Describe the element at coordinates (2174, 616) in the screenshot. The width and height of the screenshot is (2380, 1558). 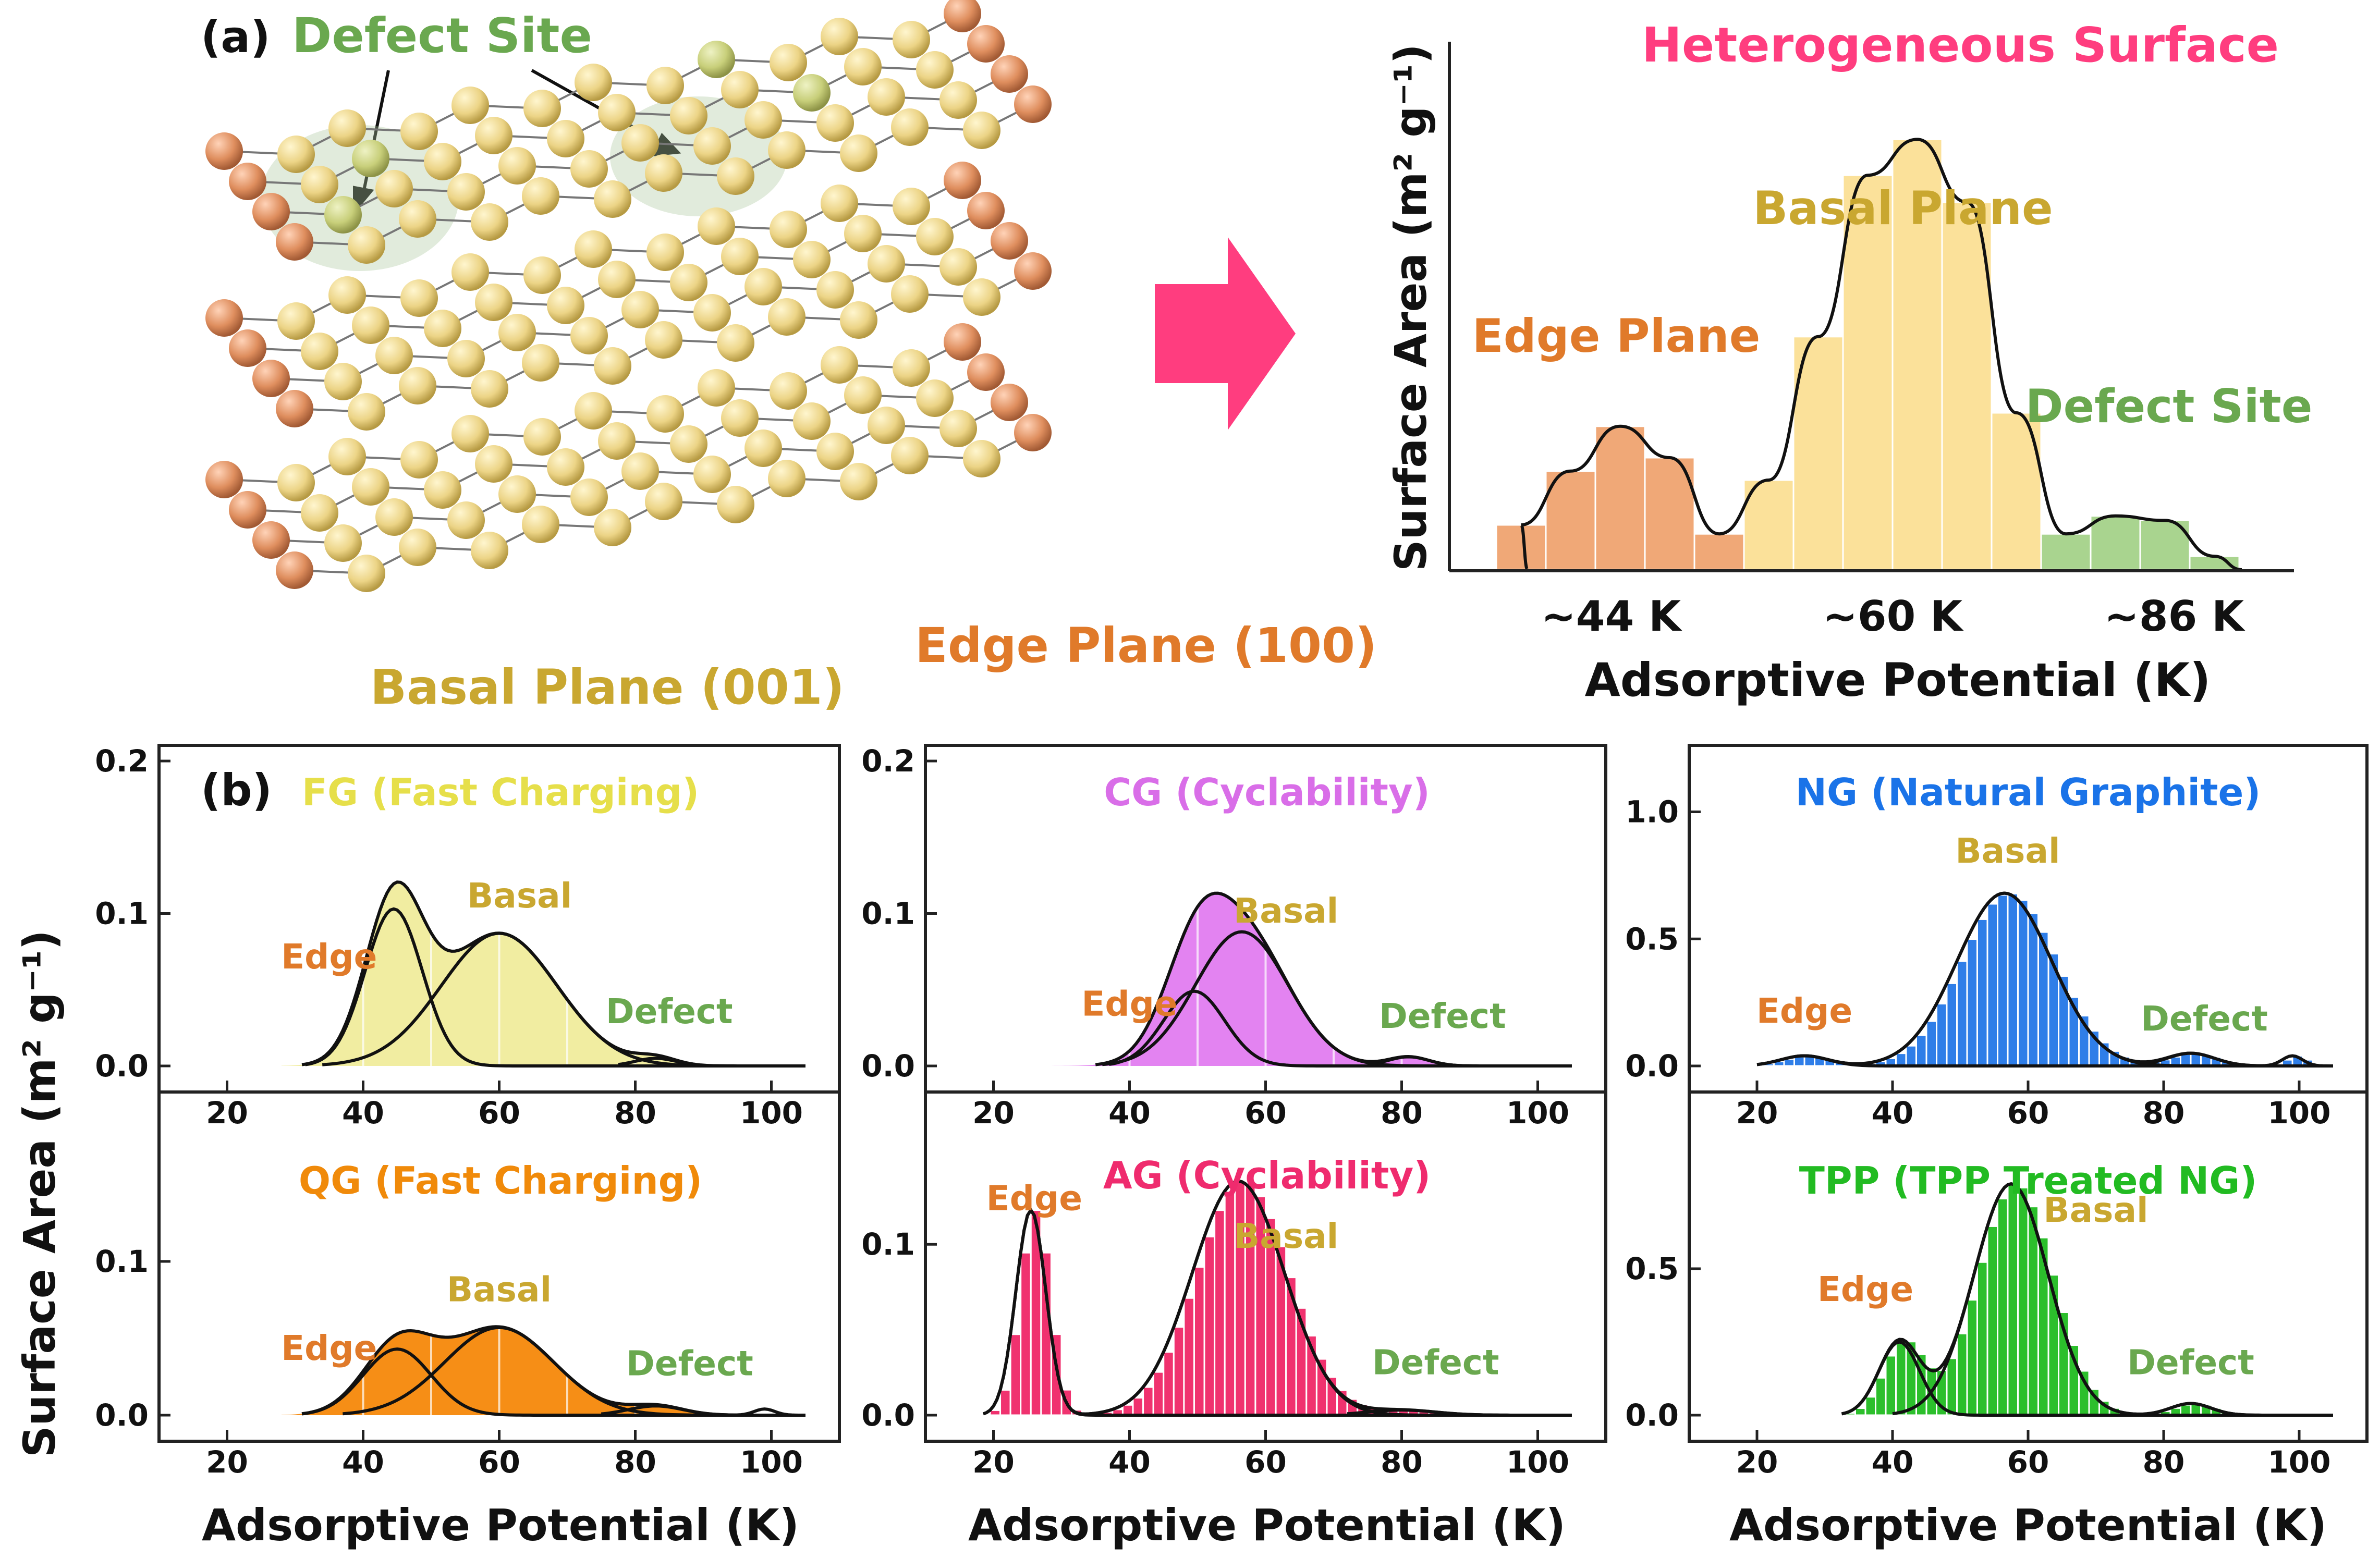
I see `schematic-tick-86: ~86 K` at that location.